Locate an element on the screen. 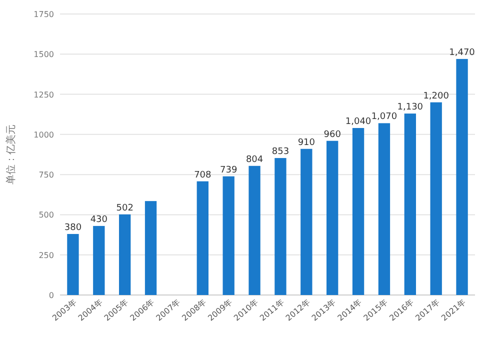  y-tick-label: 250 is located at coordinates (46, 255).